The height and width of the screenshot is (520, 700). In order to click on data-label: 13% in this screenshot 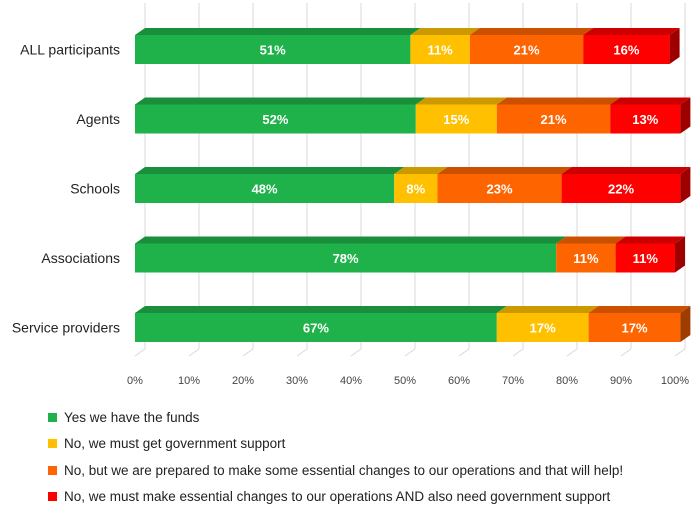, I will do `click(645, 119)`.